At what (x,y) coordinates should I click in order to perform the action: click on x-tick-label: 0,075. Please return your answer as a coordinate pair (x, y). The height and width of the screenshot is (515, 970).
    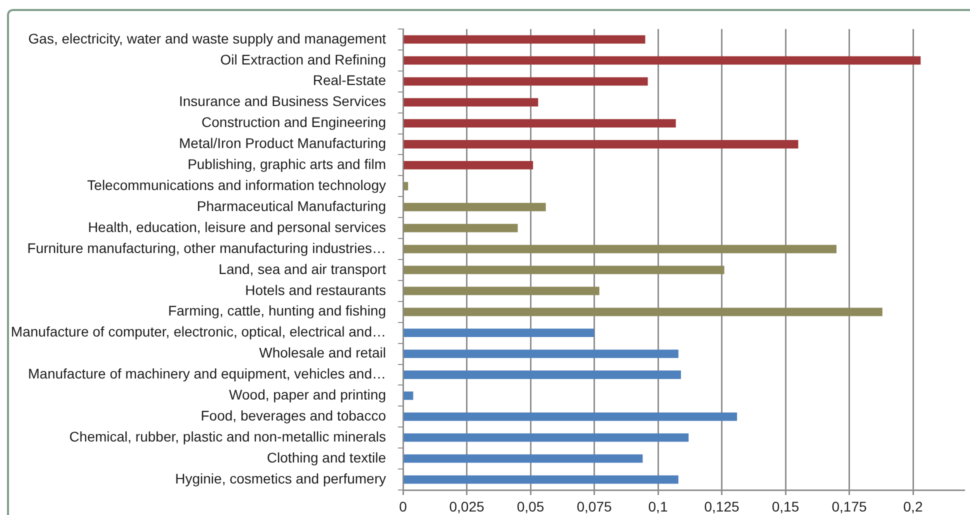
    Looking at the image, I should click on (594, 506).